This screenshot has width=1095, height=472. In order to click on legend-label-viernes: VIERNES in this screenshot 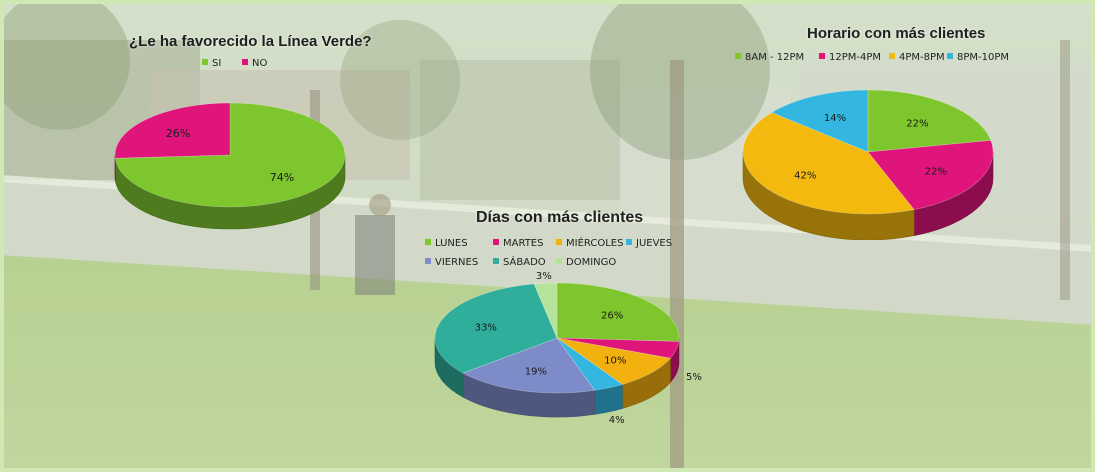, I will do `click(457, 262)`.